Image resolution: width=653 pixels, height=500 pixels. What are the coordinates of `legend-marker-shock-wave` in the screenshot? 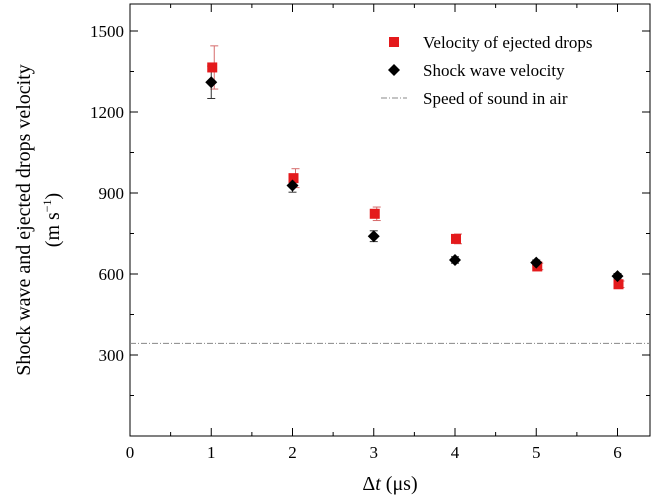 It's located at (394, 70).